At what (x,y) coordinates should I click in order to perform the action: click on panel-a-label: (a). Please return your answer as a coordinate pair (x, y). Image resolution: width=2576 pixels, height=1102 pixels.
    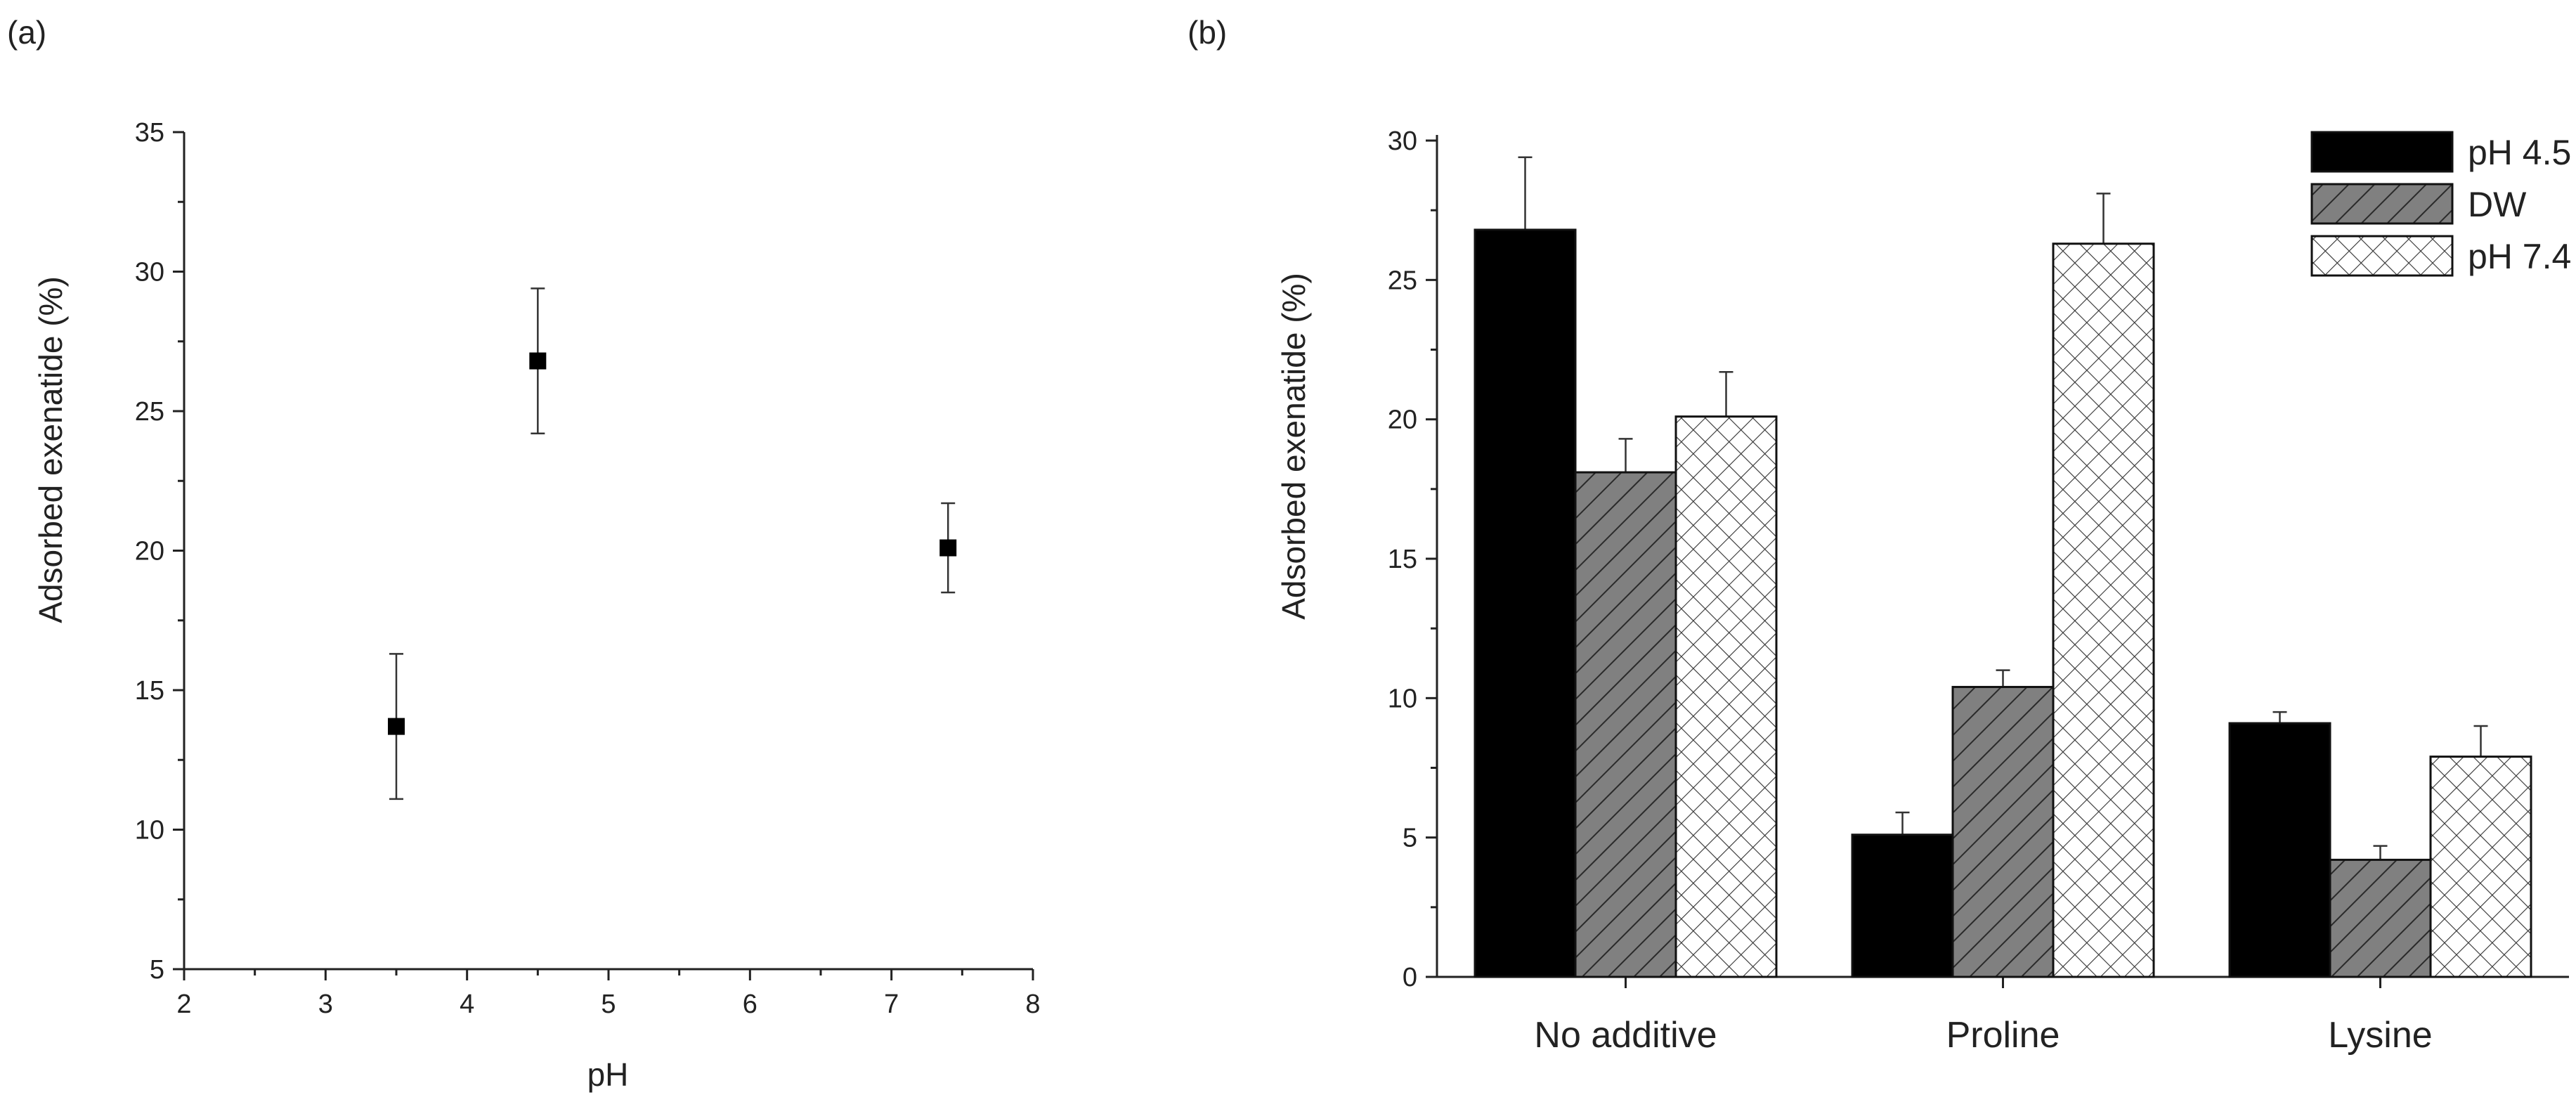
    Looking at the image, I should click on (26, 32).